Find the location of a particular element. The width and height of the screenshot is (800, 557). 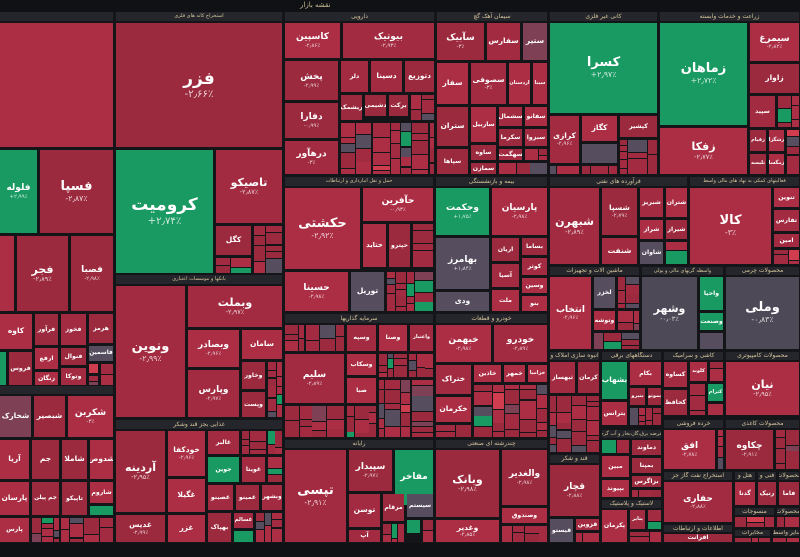

stock-tile: ثبهساز is located at coordinates (562, 377).